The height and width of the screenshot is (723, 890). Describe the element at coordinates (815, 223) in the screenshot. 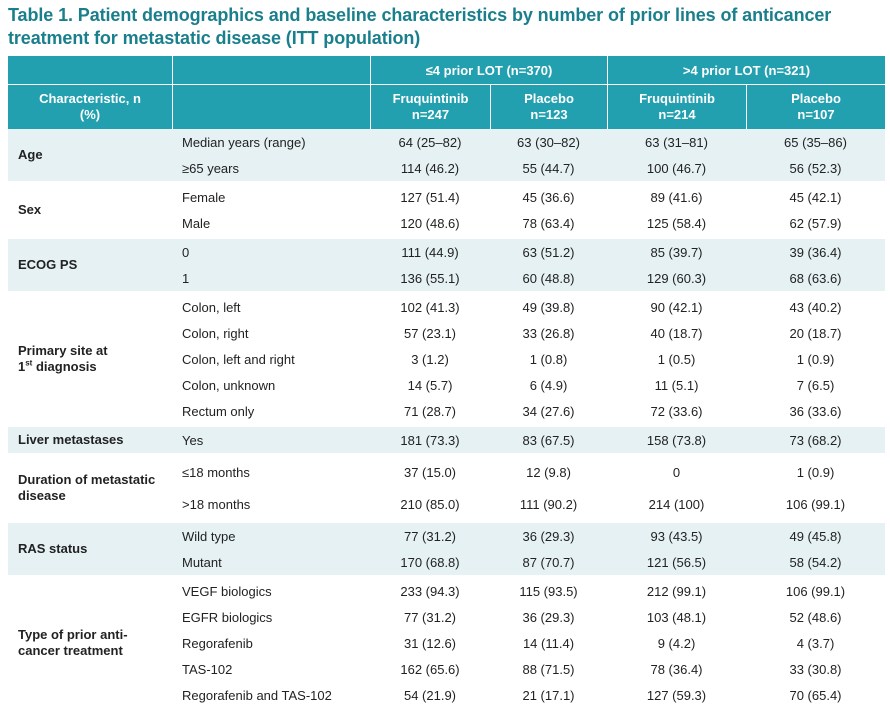

I see `value-cell: 62 (57.9)` at that location.